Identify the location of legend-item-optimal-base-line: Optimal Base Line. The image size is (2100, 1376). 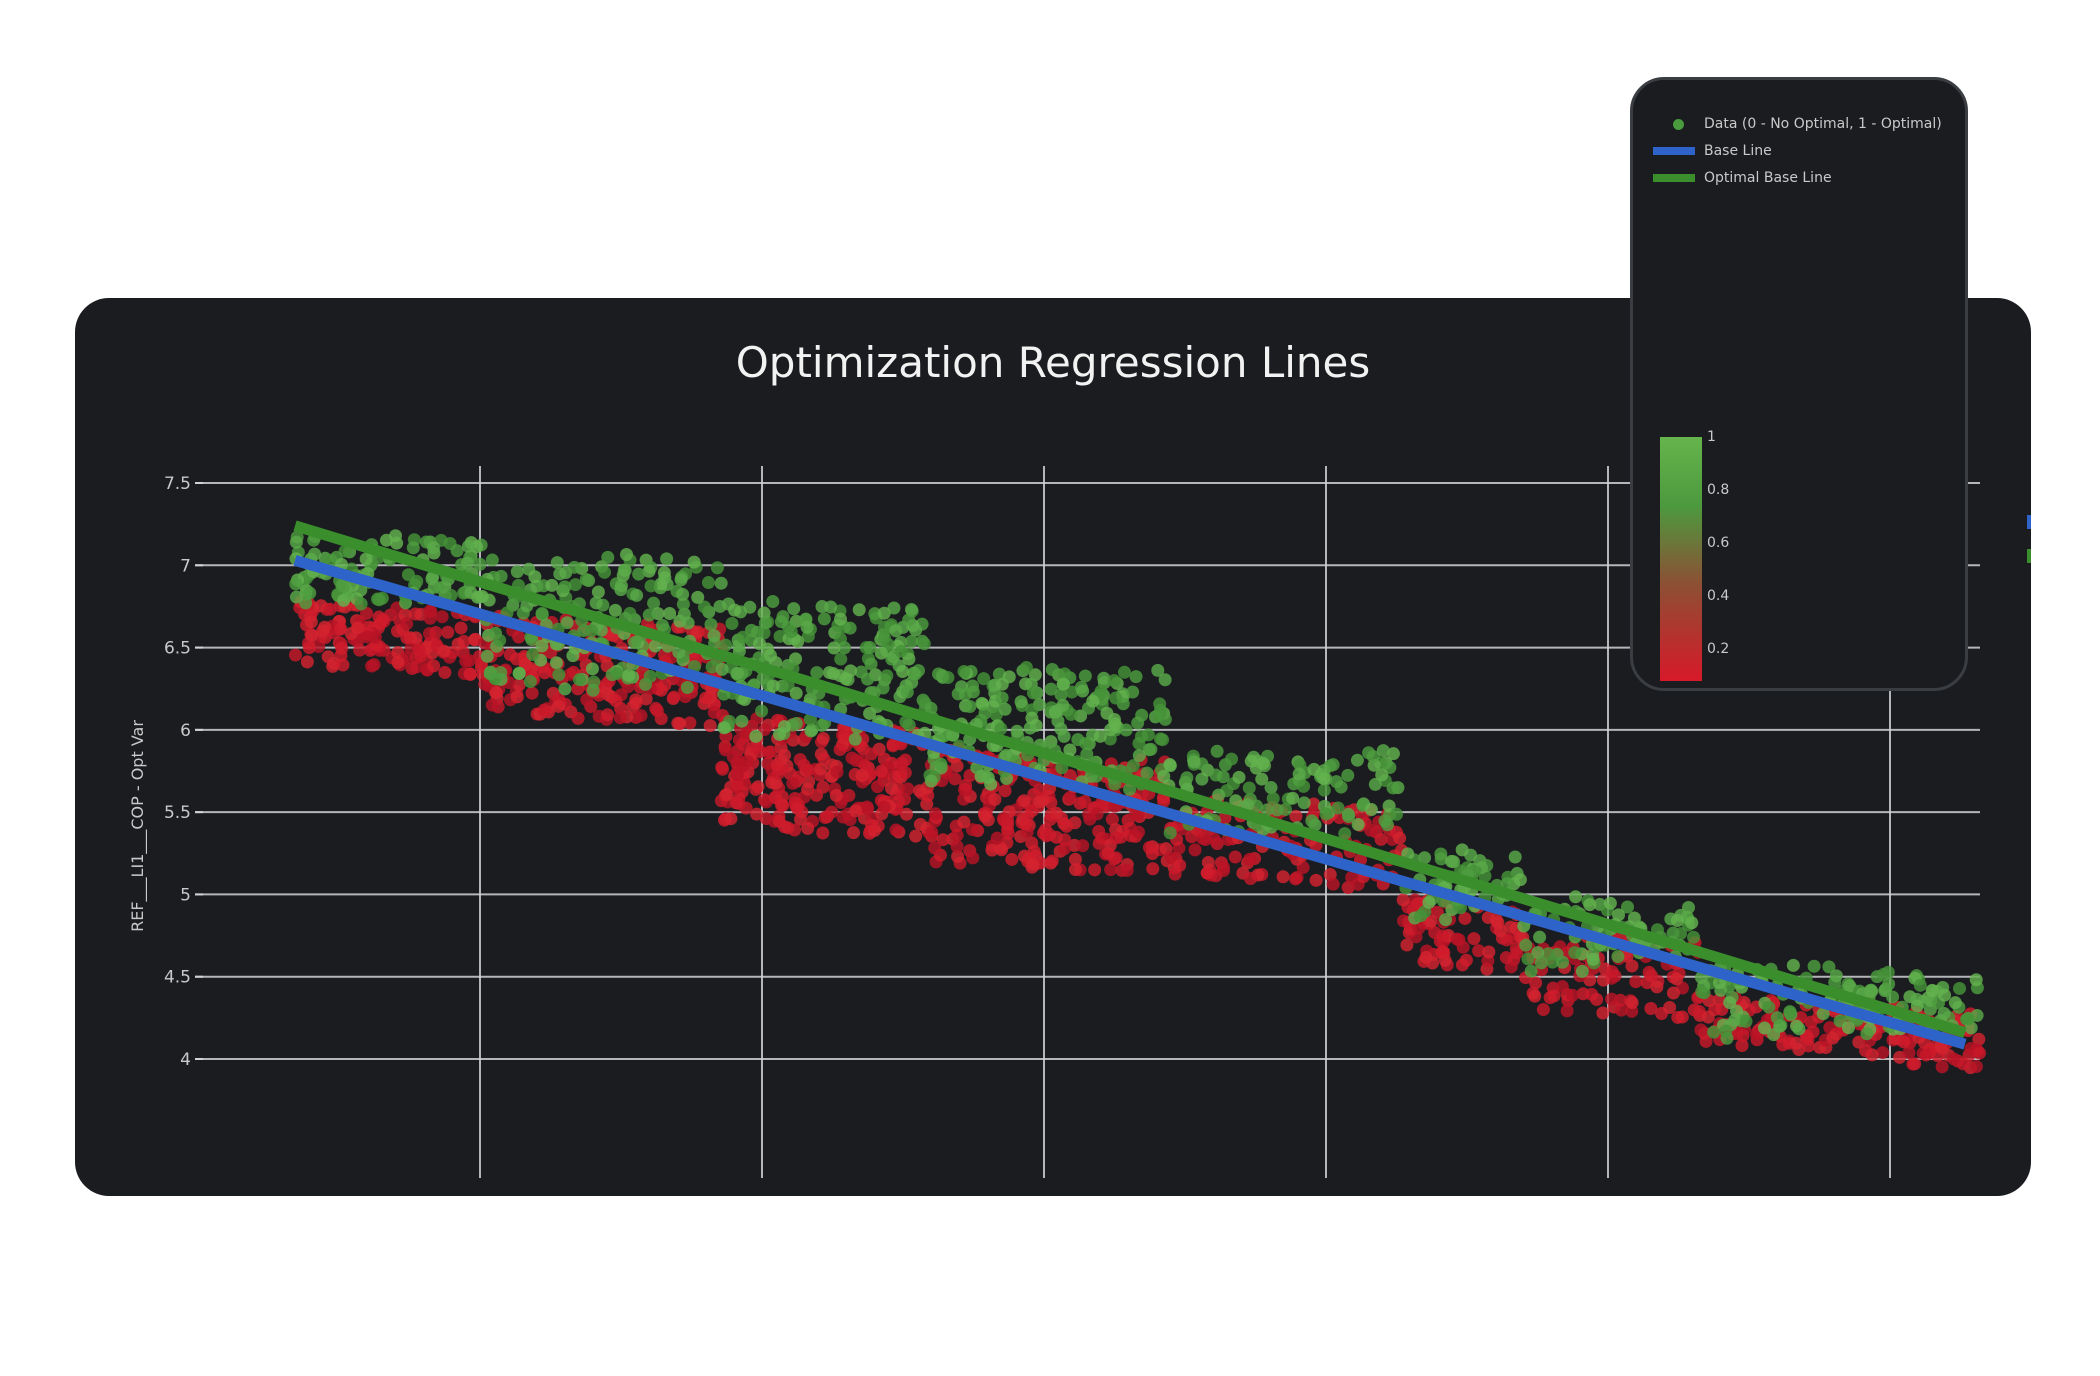
(1742, 178).